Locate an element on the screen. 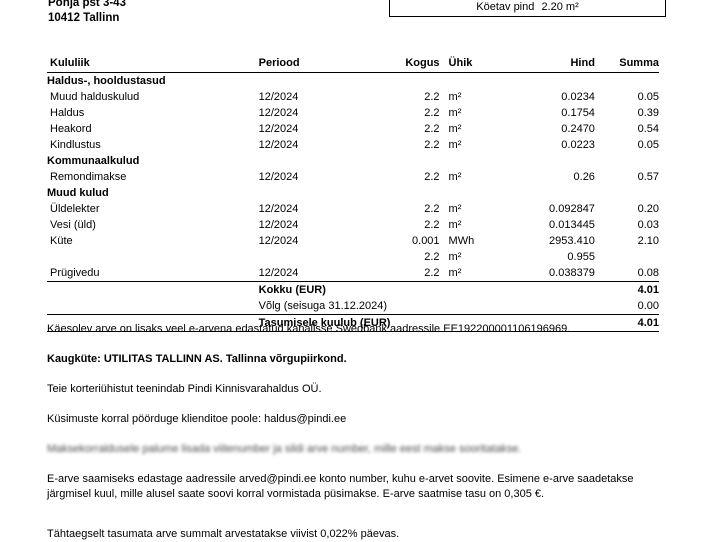 The height and width of the screenshot is (542, 705). table-total-row: Võlg (seisuga 31.12.2024) 0.00 is located at coordinates (353, 306).